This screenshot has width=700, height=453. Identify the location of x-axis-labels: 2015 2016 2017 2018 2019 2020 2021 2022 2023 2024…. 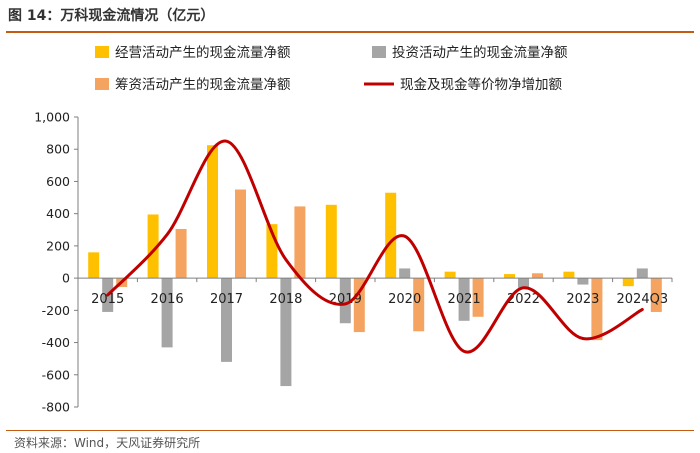
(379, 299).